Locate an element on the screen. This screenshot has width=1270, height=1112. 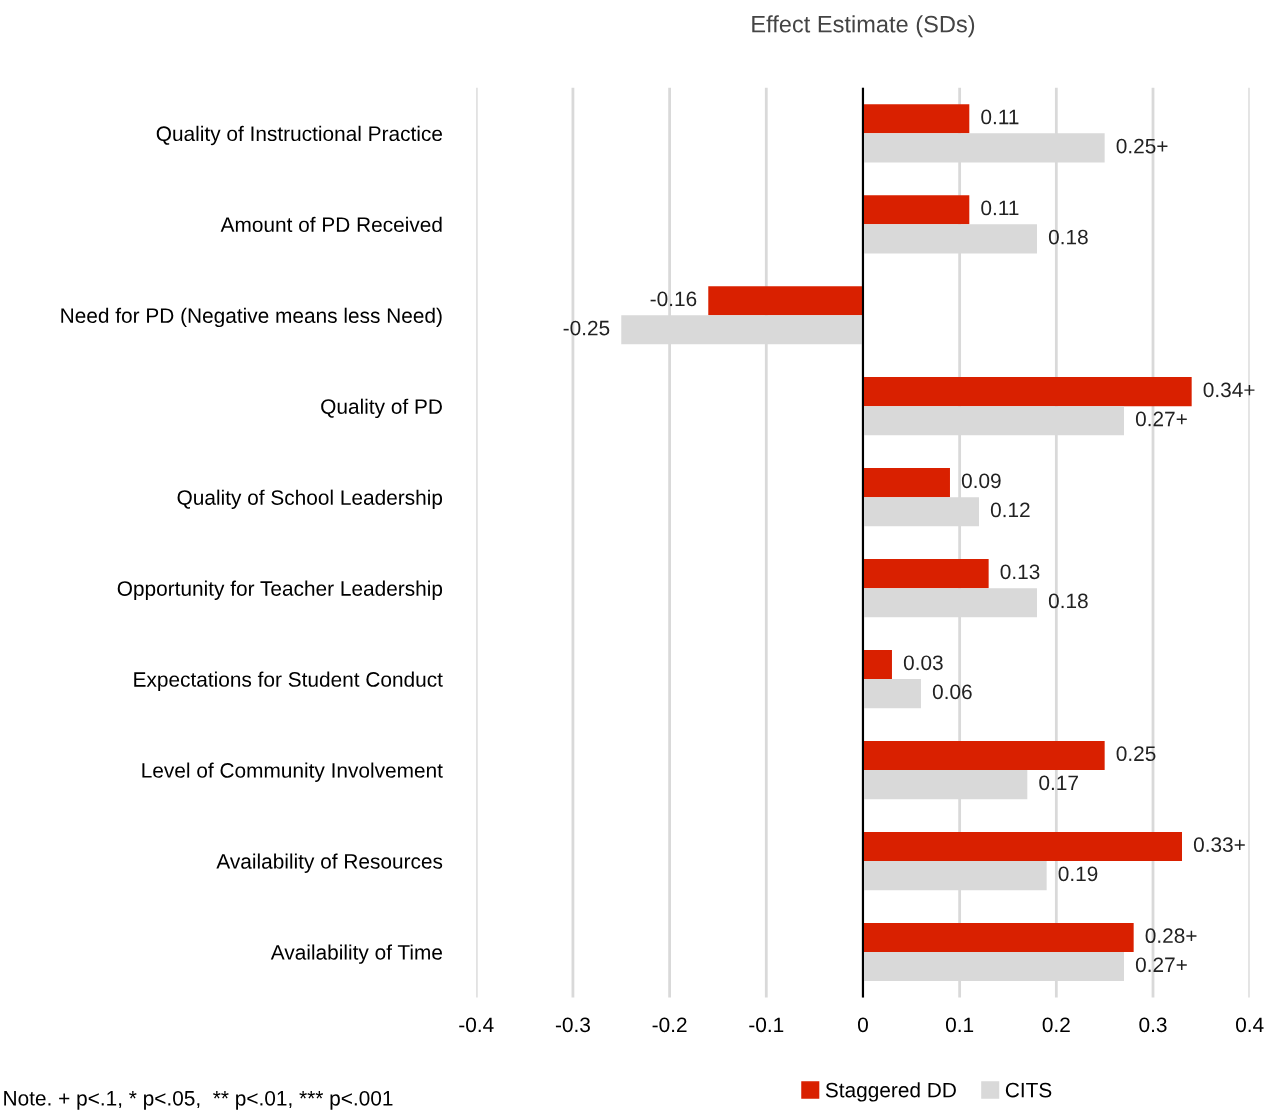
y-tick-label: Level of Community Involvement is located at coordinates (292, 772).